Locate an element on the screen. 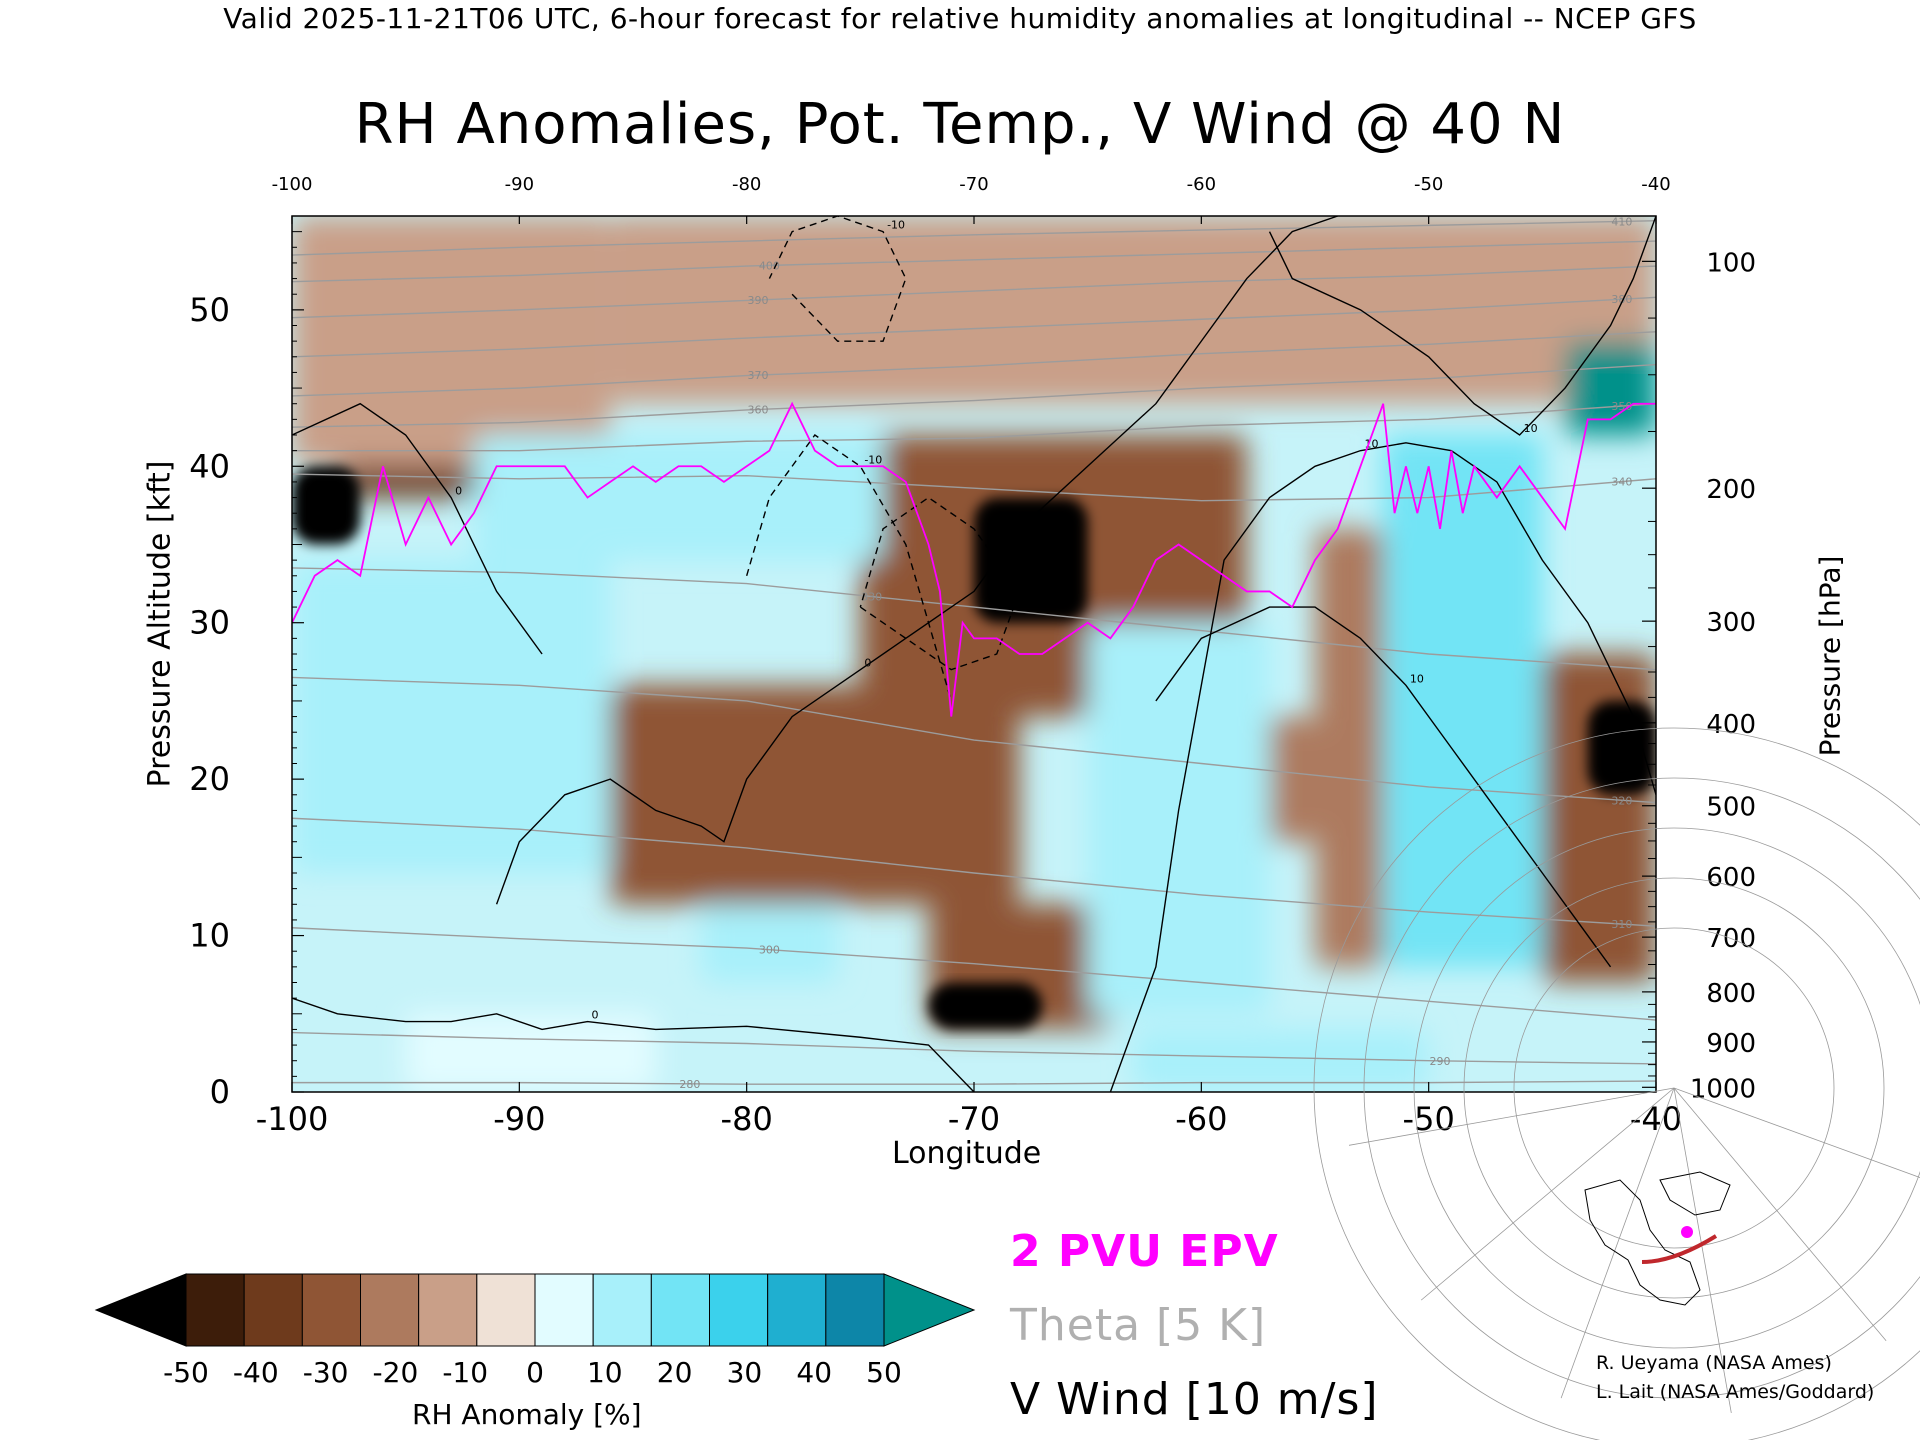  colorbar-tick-label: 20 is located at coordinates (675, 1372).